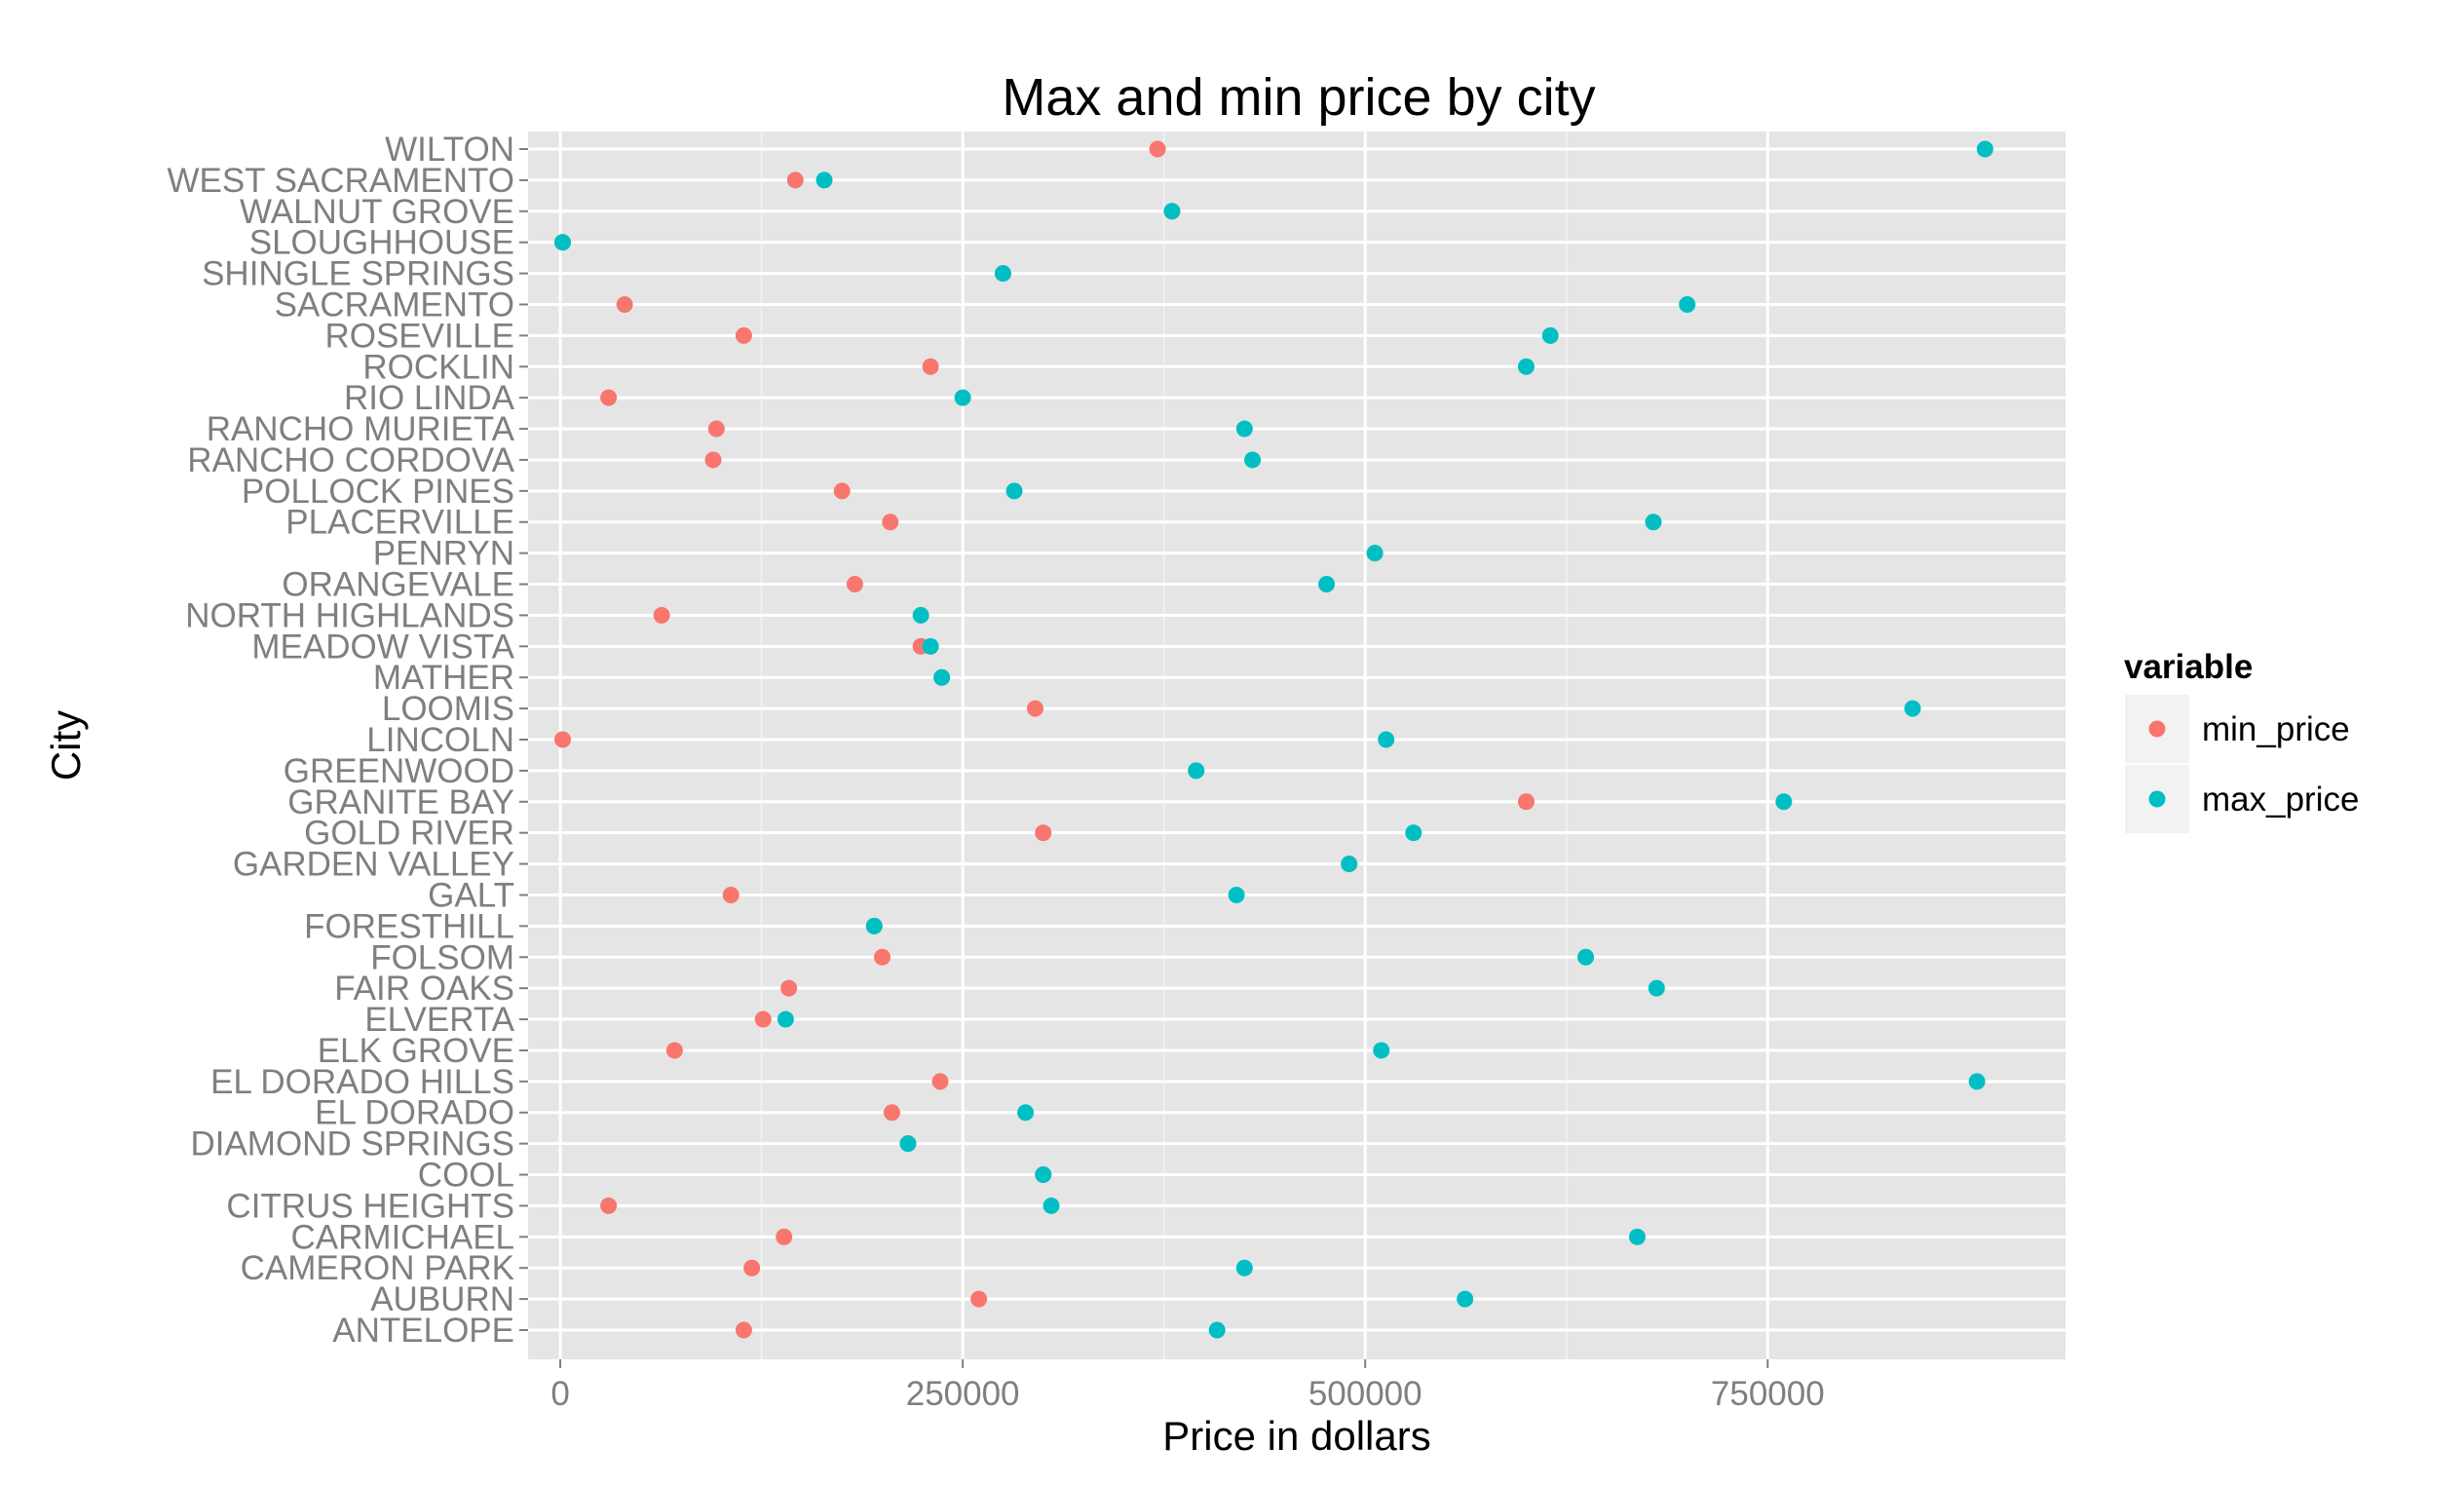  Describe the element at coordinates (963, 1394) in the screenshot. I see `x-tick-label: 250000` at that location.